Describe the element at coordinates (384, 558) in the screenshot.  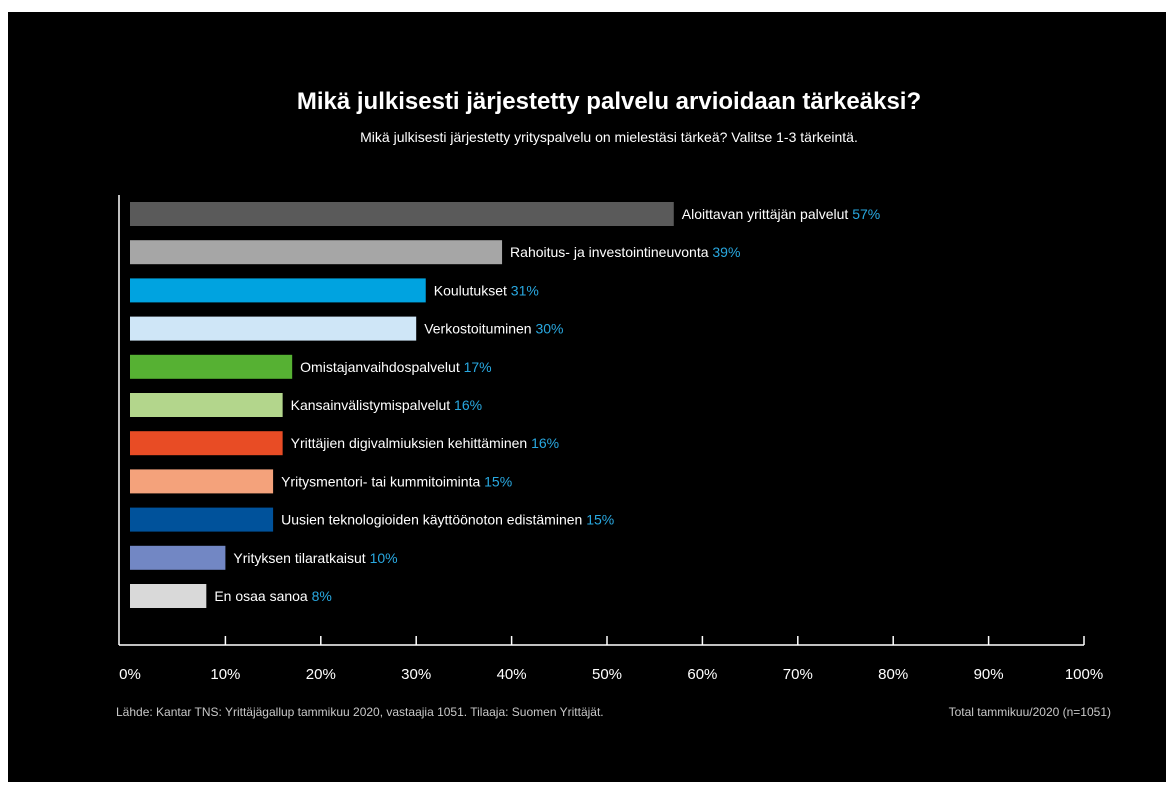
I see `bar-value-label: 10%` at that location.